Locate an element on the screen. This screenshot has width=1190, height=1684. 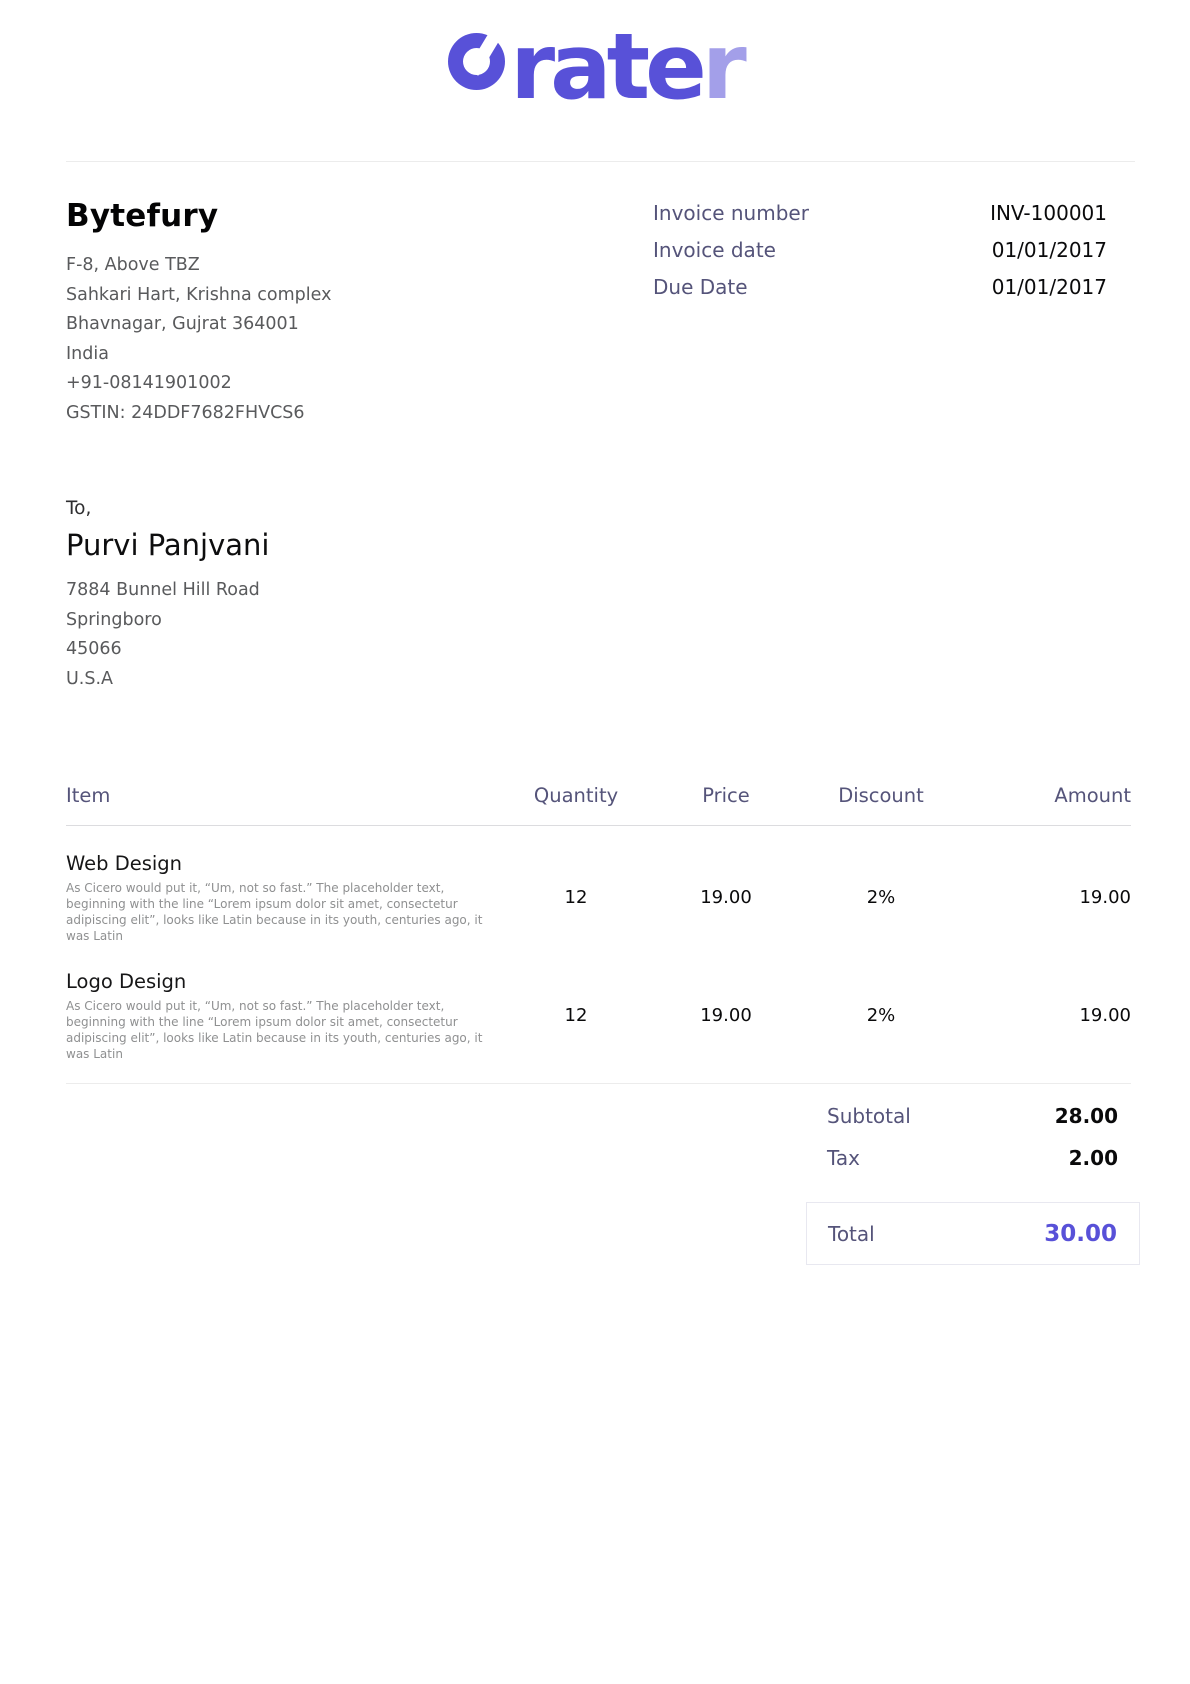
due-date-row: Due Date 01/01/2017 is located at coordinates (880, 287).